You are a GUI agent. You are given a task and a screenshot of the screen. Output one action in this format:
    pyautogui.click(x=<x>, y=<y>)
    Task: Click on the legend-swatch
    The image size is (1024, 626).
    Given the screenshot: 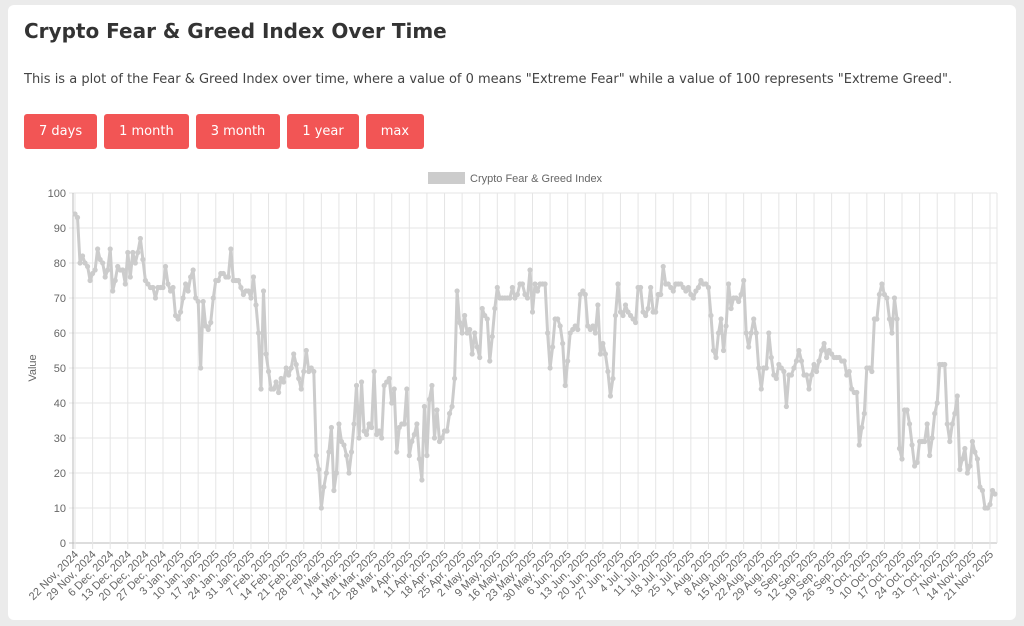 What is the action you would take?
    pyautogui.click(x=446, y=178)
    